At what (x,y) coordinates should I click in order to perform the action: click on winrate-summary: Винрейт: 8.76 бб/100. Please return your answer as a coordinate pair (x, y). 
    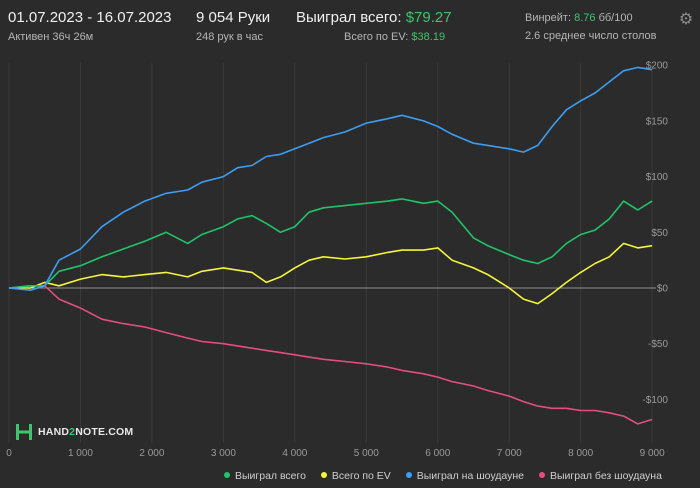
    Looking at the image, I should click on (579, 18).